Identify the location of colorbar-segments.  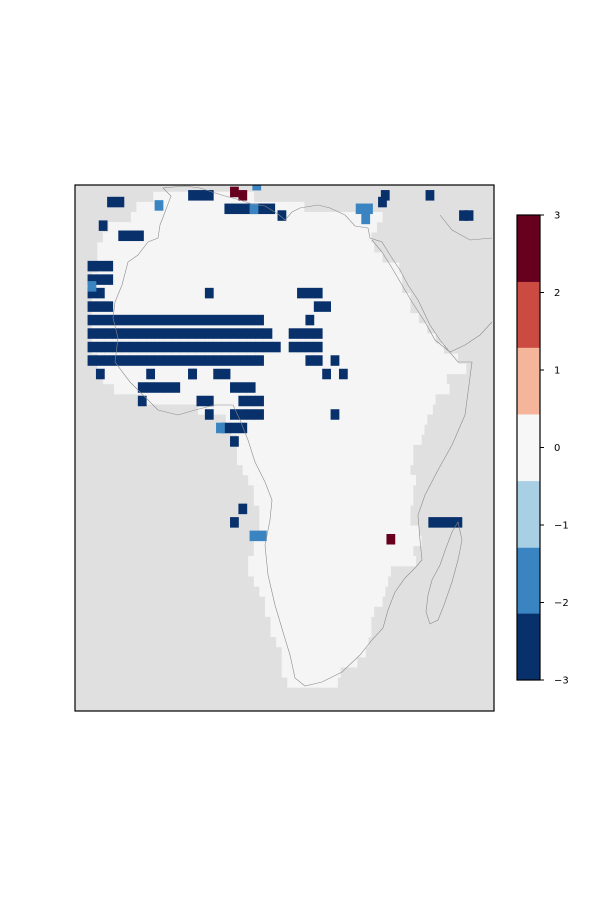
(528, 448).